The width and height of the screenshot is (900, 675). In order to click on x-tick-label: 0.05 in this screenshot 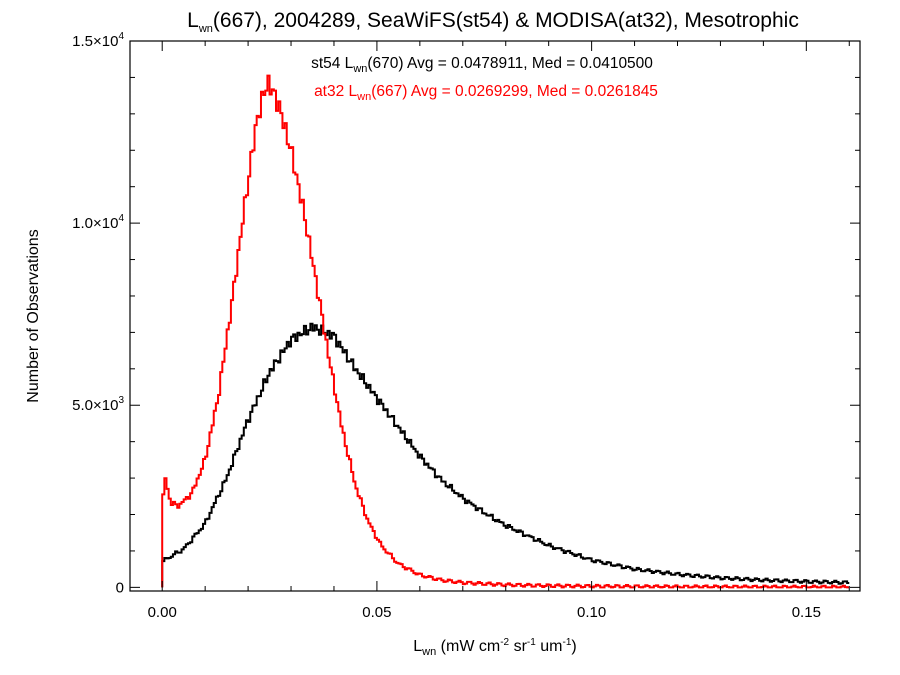, I will do `click(376, 612)`.